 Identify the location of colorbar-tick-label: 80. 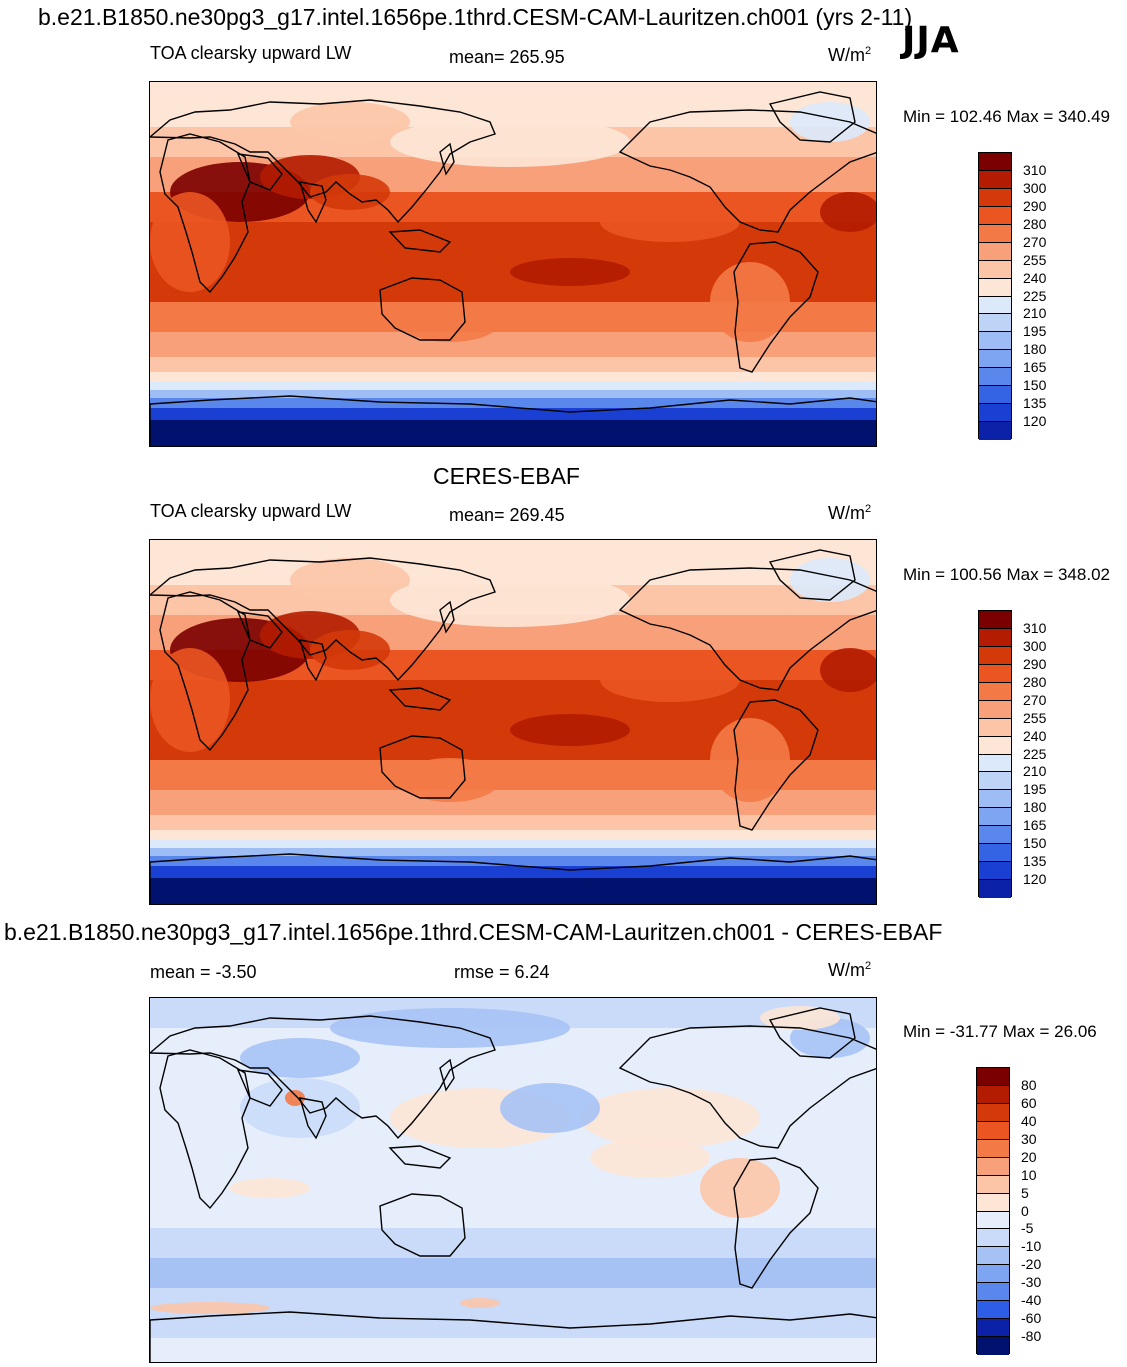
(1029, 1084).